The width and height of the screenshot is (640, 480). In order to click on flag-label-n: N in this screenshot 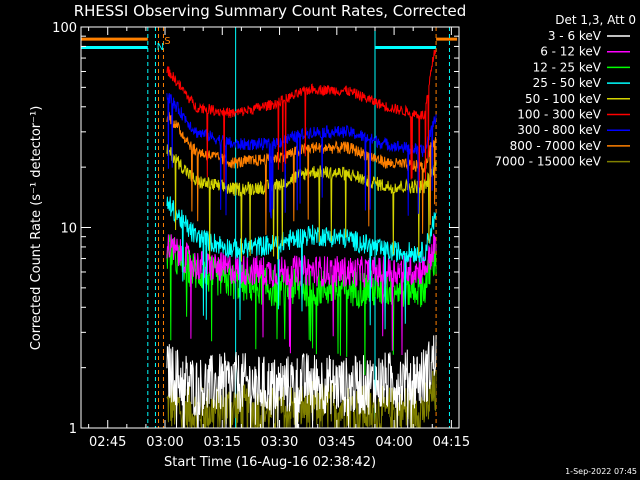, I will do `click(160, 47)`.